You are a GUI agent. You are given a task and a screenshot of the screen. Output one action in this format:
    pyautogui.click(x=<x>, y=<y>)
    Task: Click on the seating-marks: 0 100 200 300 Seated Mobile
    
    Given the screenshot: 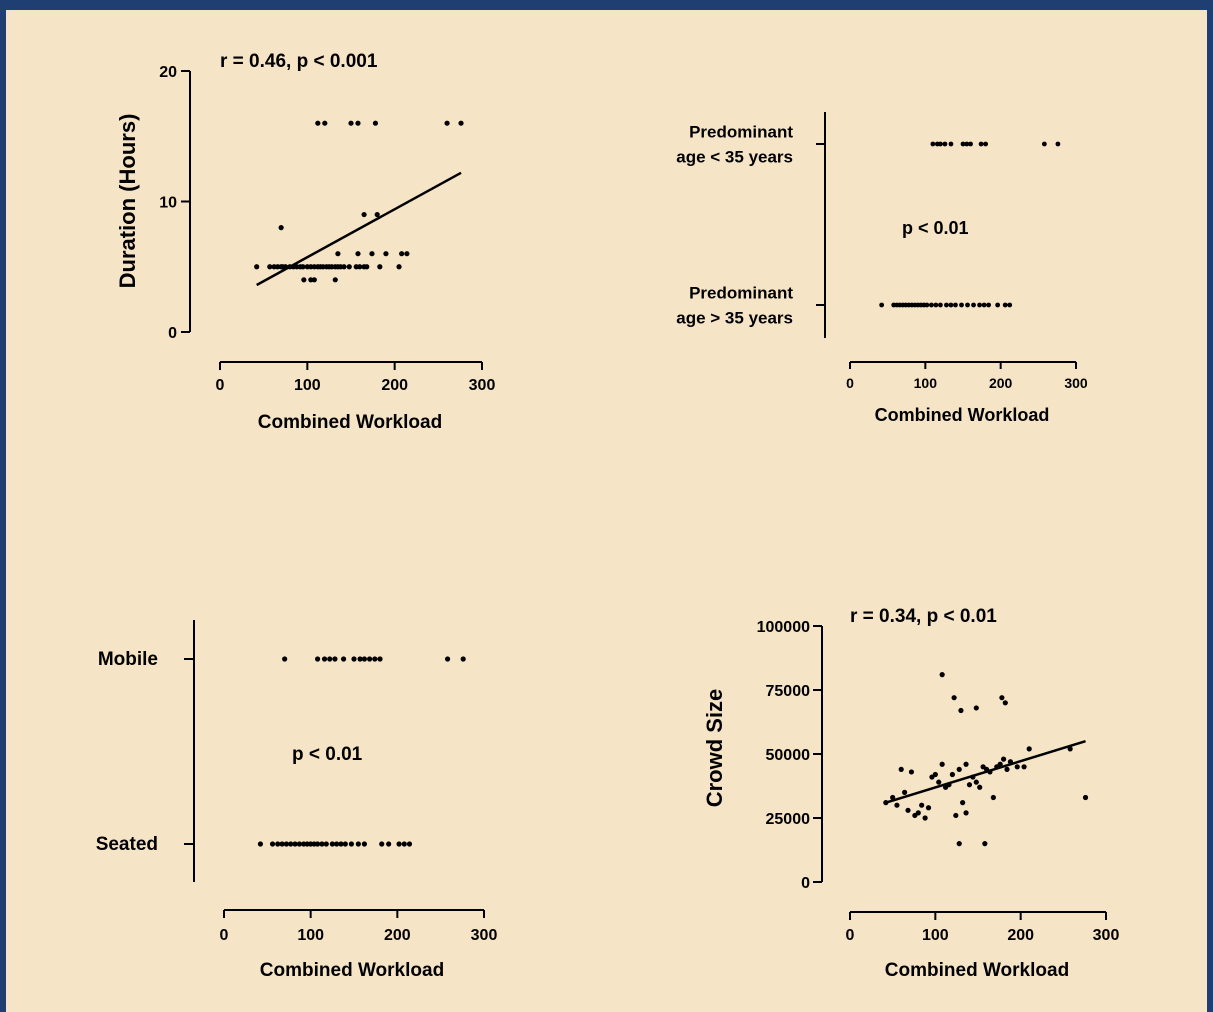 What is the action you would take?
    pyautogui.click(x=296, y=782)
    